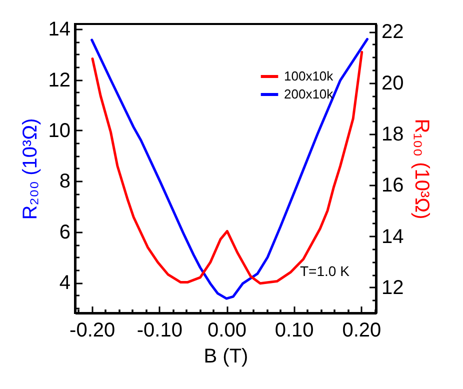 The width and height of the screenshot is (463, 389). What do you see at coordinates (393, 185) in the screenshot?
I see `y2-tick-label: 16` at bounding box center [393, 185].